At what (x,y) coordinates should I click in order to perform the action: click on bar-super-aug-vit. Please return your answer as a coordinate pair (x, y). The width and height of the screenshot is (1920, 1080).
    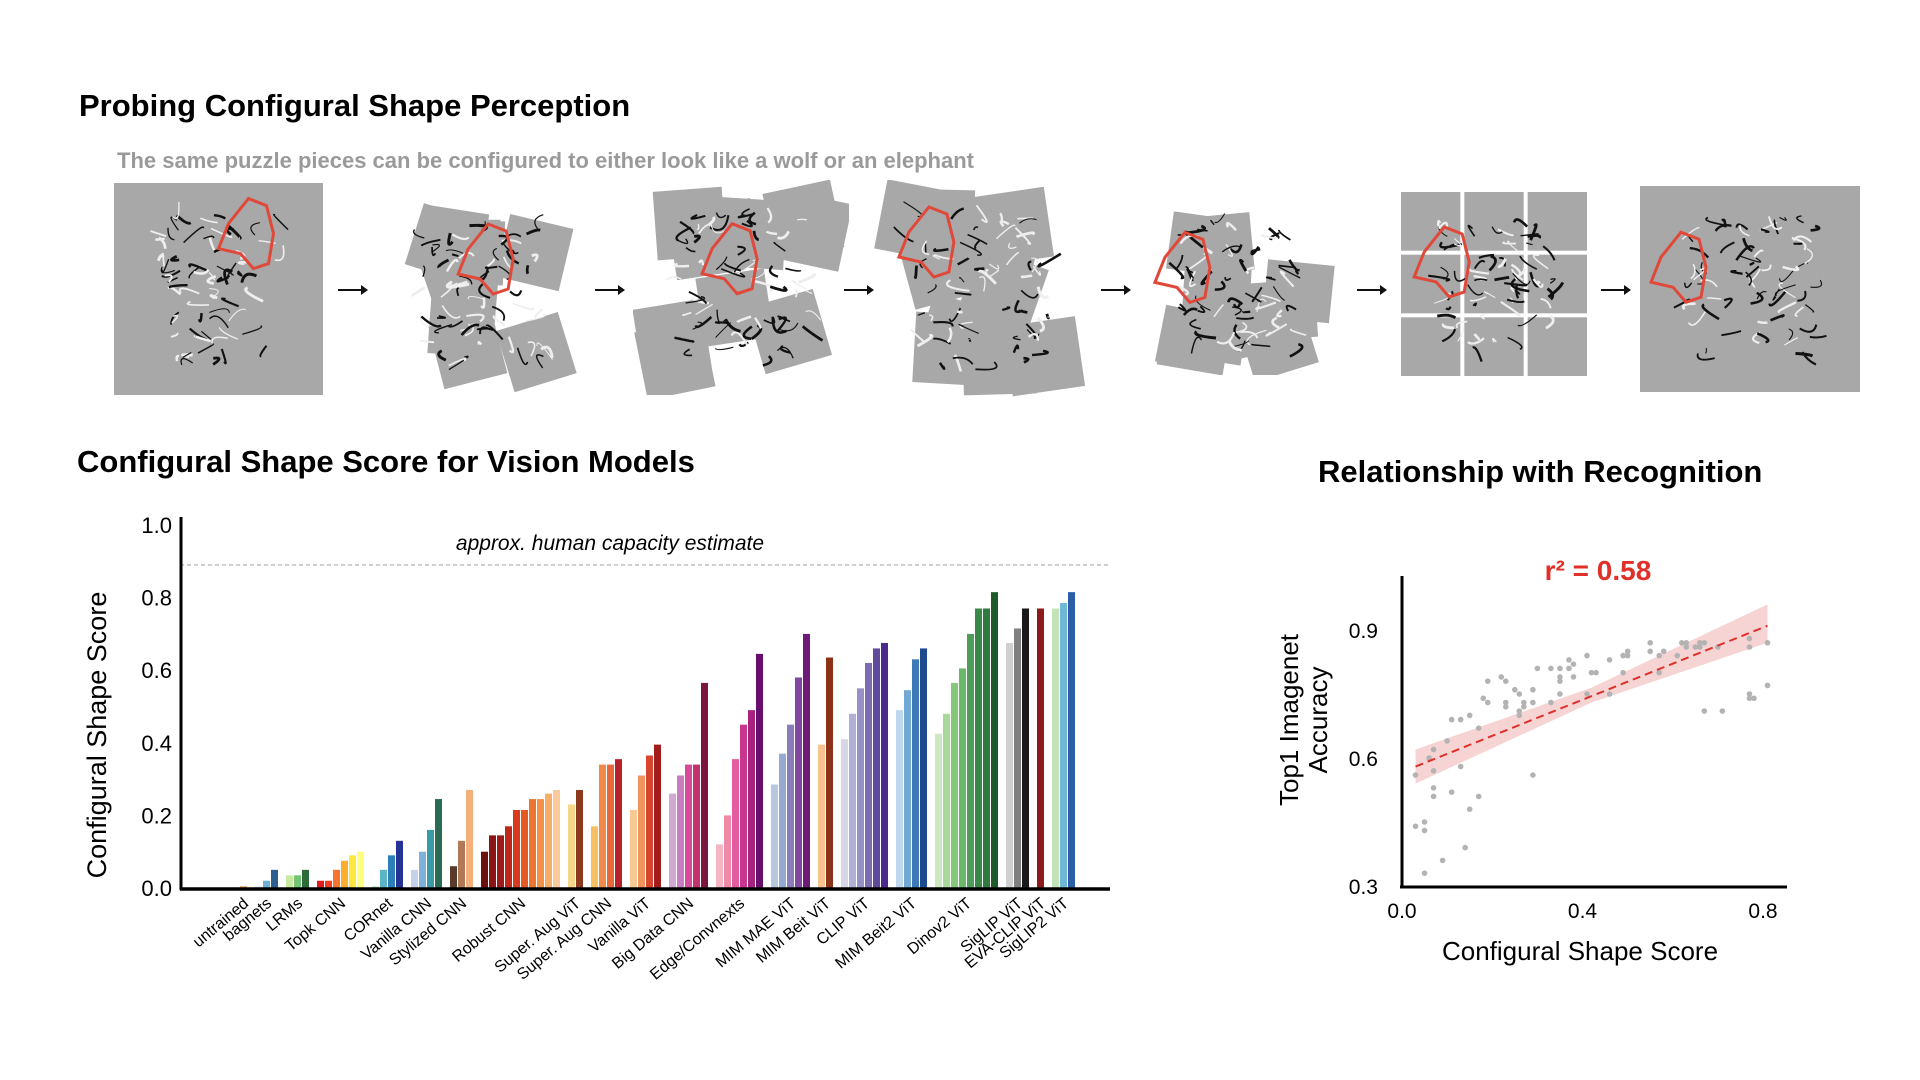
    Looking at the image, I should click on (579, 838).